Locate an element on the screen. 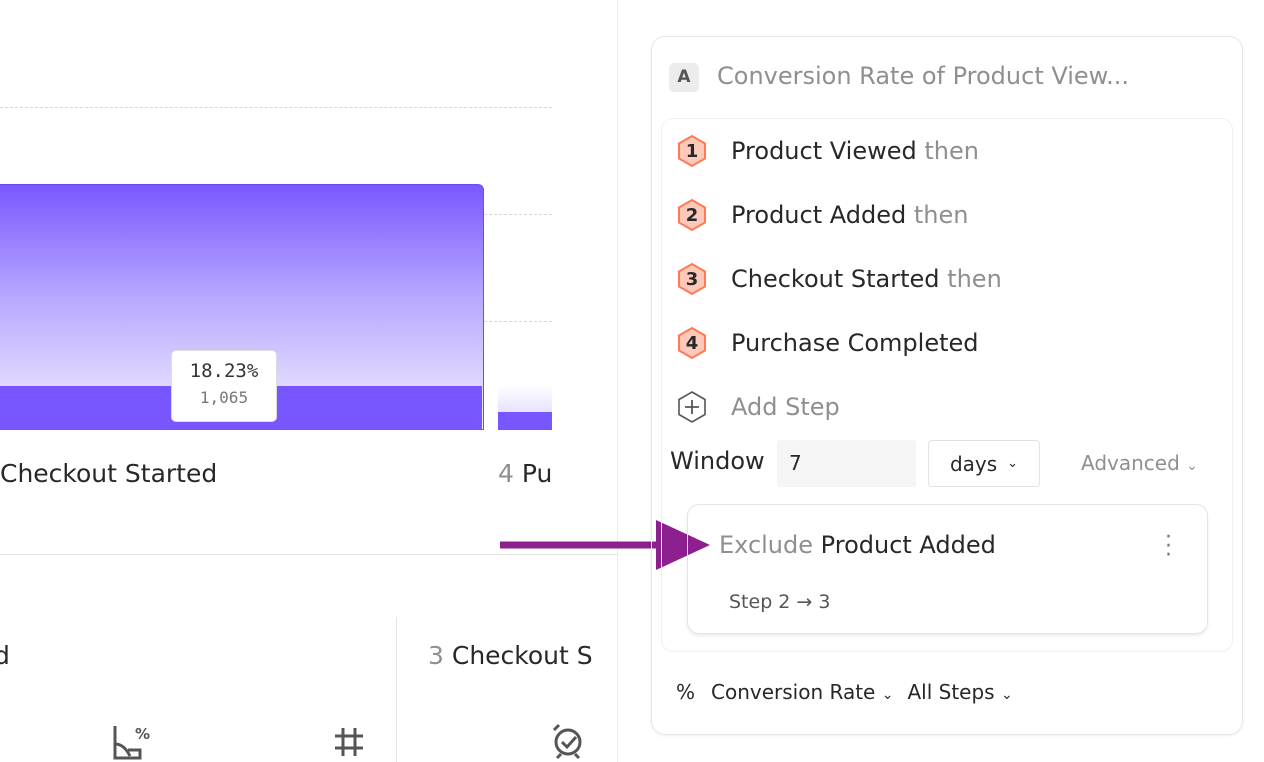 This screenshot has width=1264, height=762. step-event: Product Viewed is located at coordinates (824, 151).